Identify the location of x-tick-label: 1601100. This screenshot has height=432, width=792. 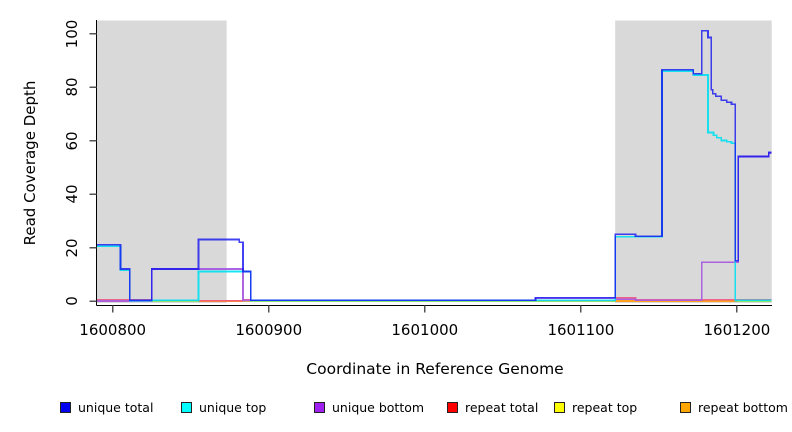
(581, 330).